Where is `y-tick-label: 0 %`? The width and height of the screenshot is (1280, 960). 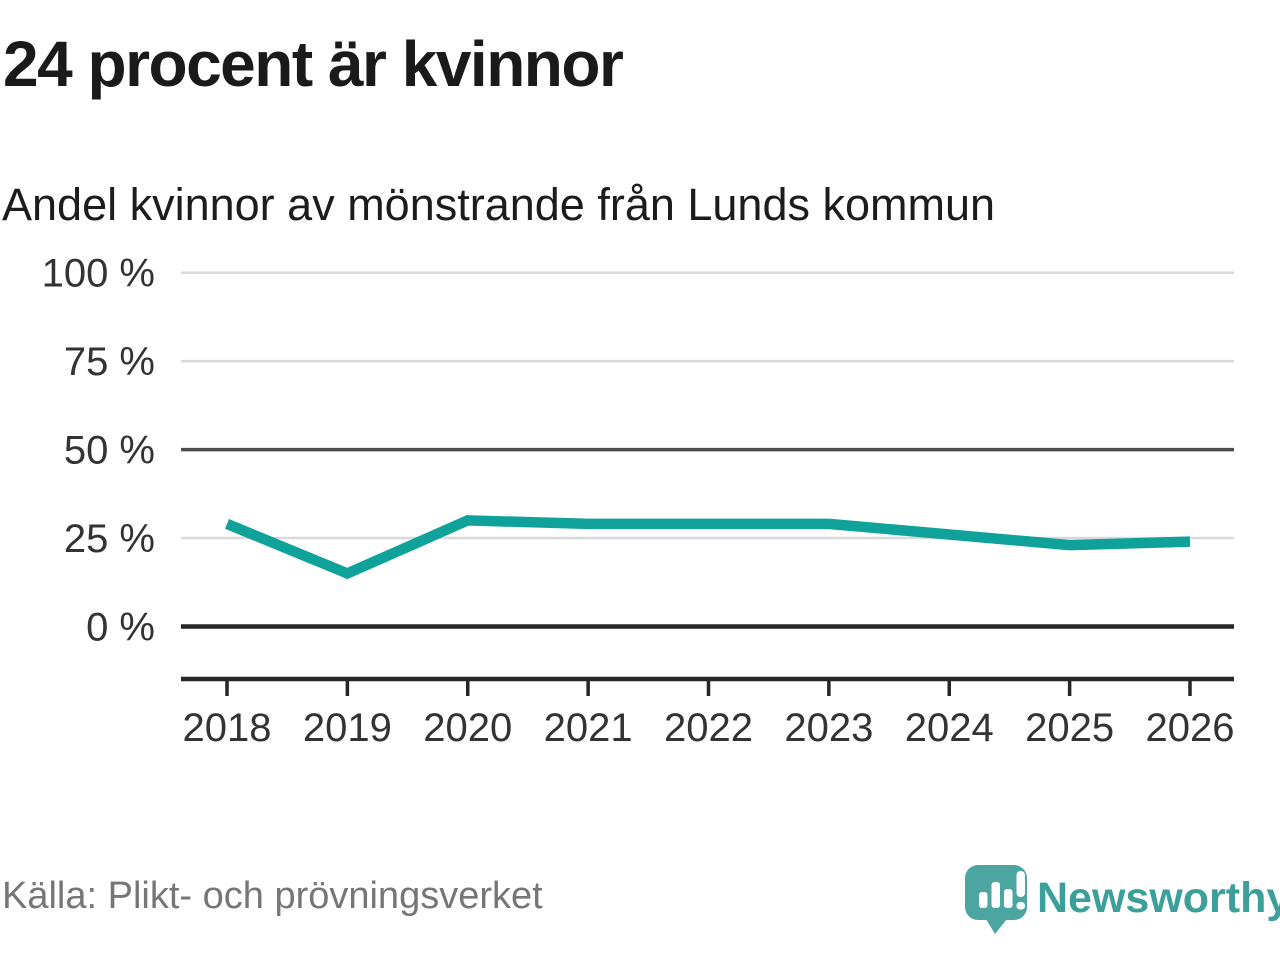 y-tick-label: 0 % is located at coordinates (120, 628).